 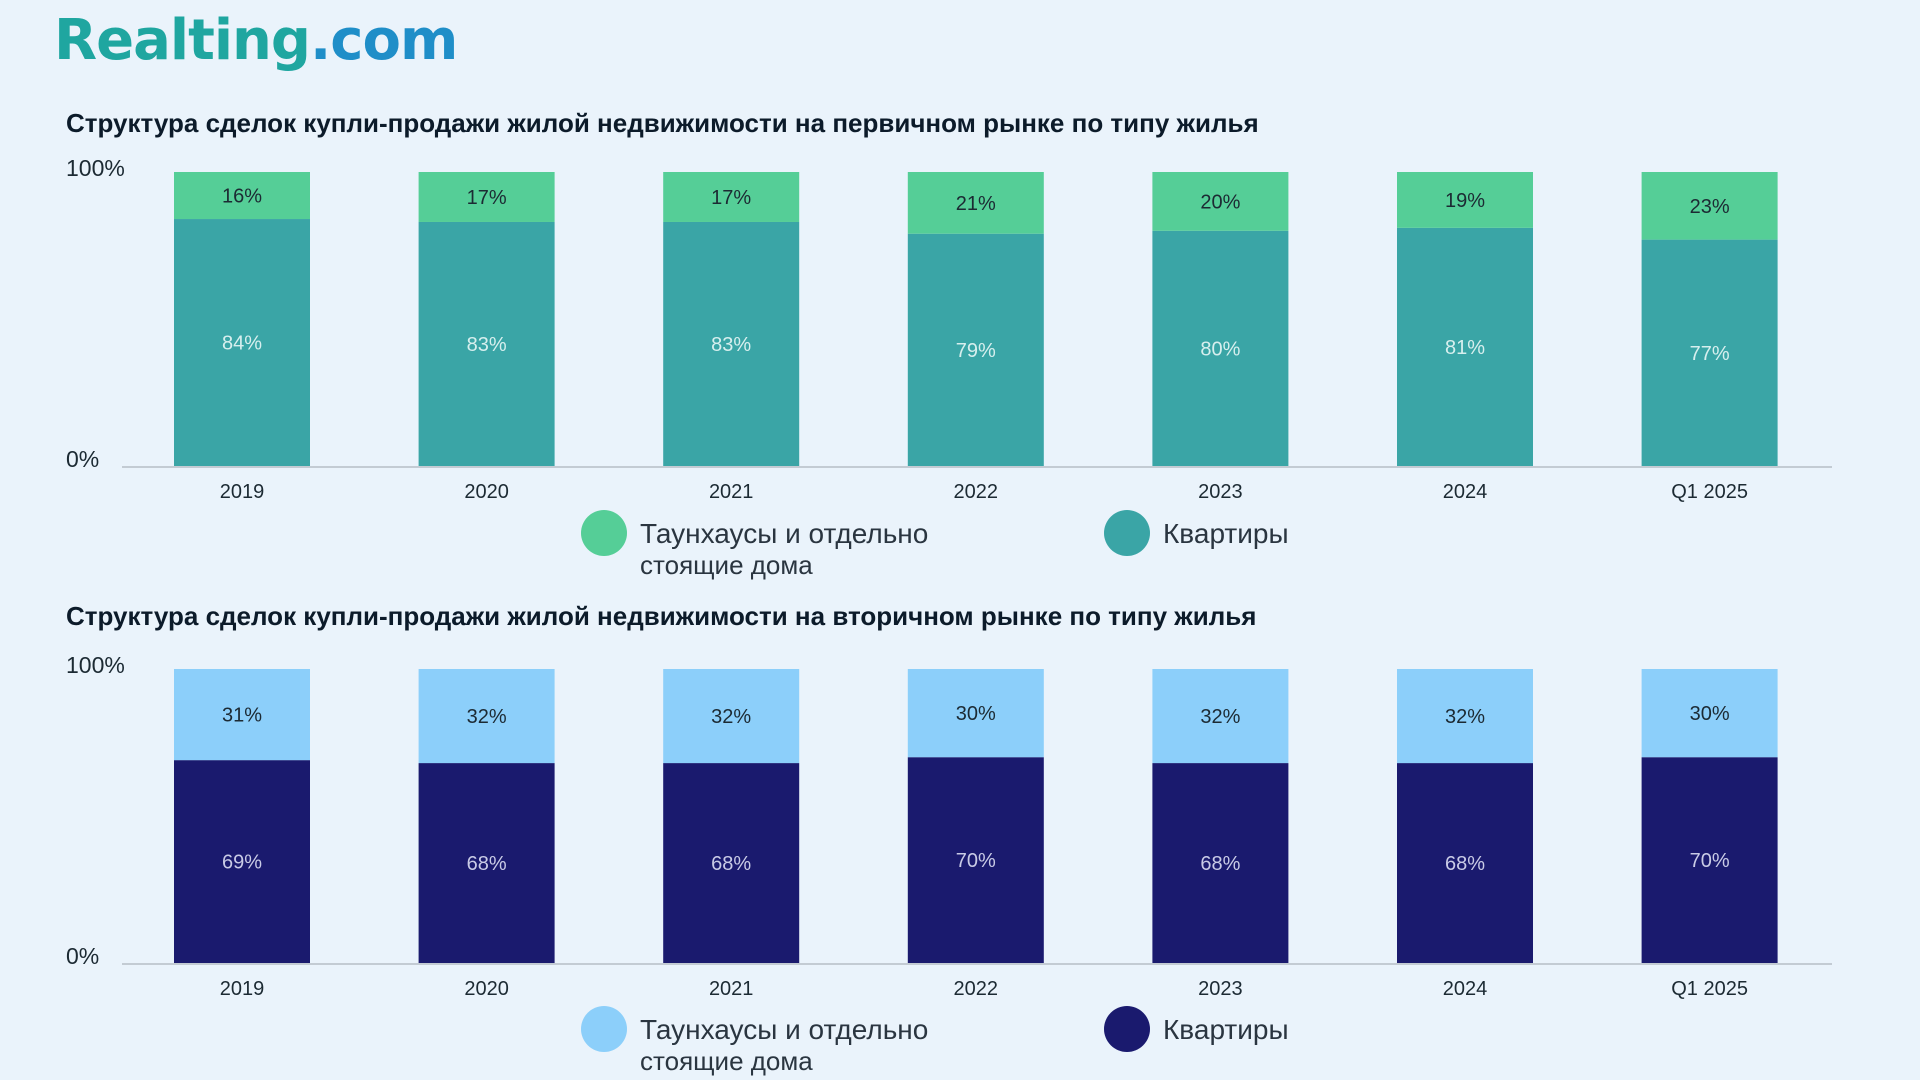 I want to click on data-label: 16%, so click(x=242, y=197).